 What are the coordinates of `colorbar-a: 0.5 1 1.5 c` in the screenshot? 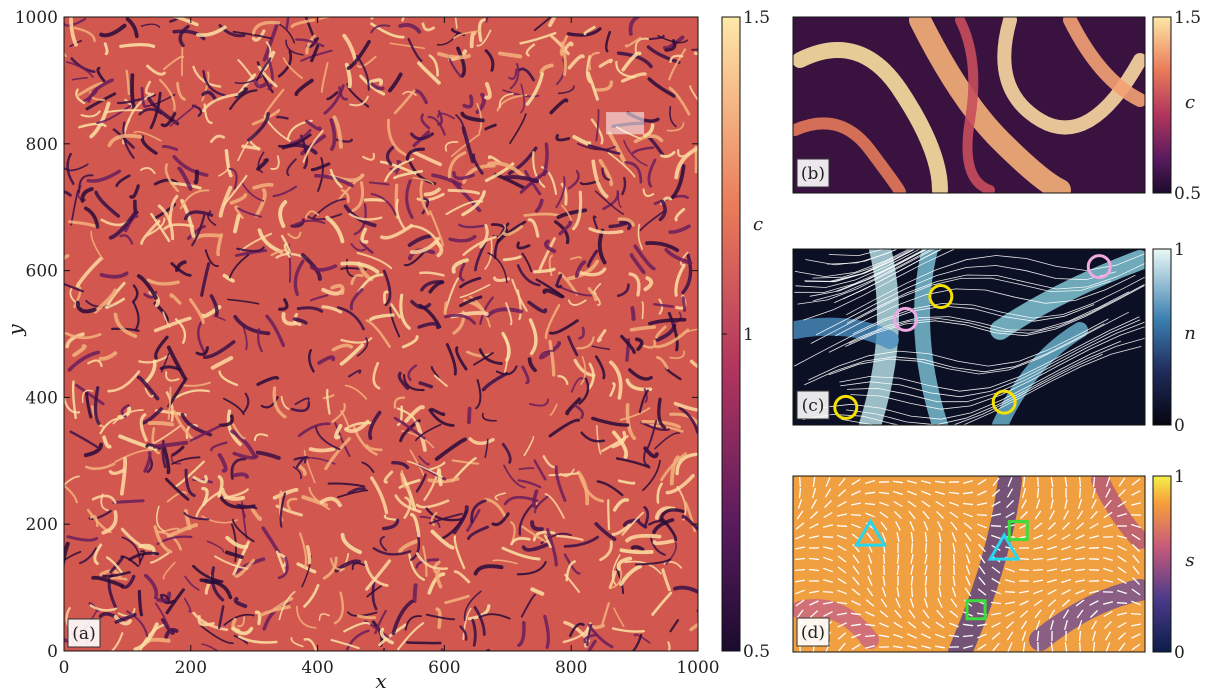 It's located at (745, 335).